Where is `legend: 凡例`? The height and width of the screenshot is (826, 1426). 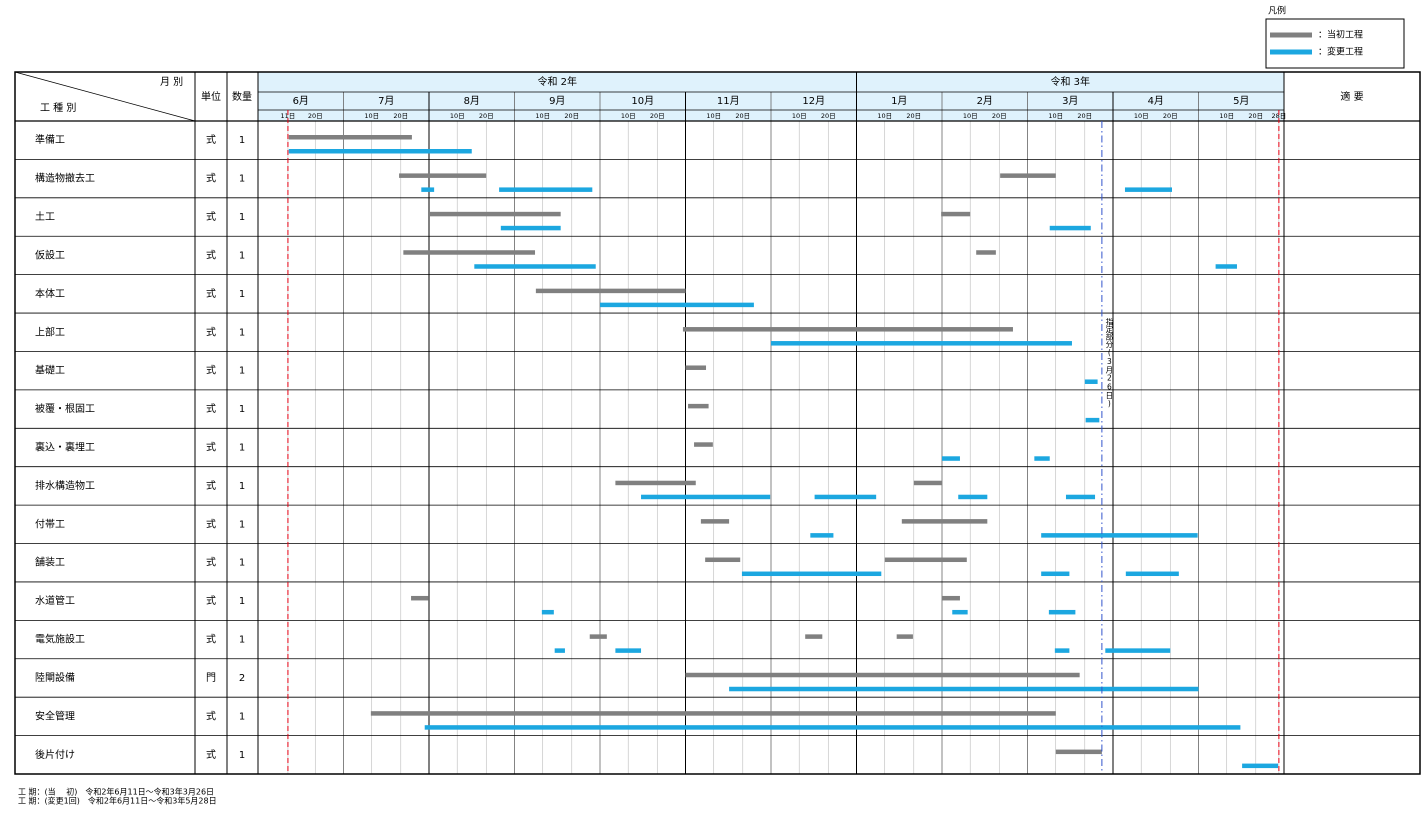 legend: 凡例 is located at coordinates (1335, 37).